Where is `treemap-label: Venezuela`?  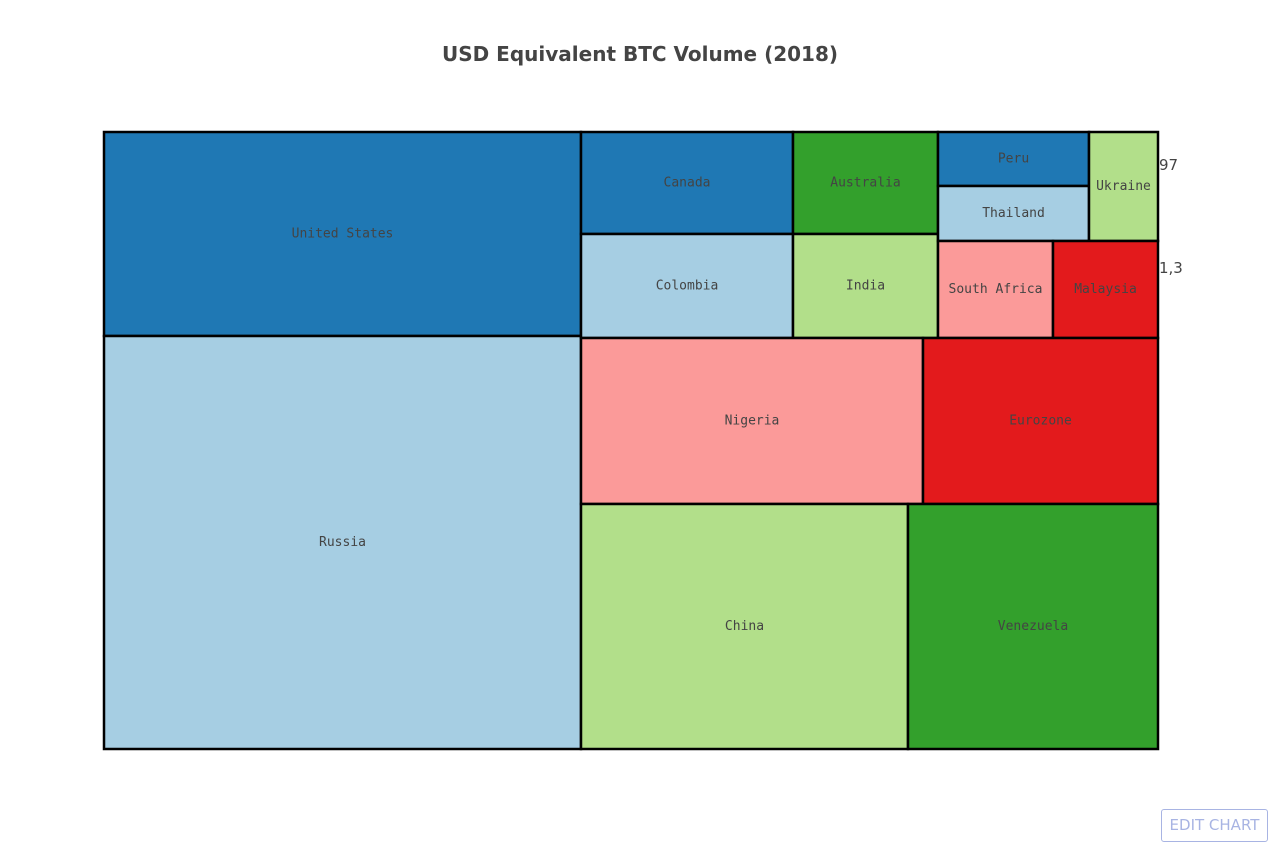 treemap-label: Venezuela is located at coordinates (1033, 626).